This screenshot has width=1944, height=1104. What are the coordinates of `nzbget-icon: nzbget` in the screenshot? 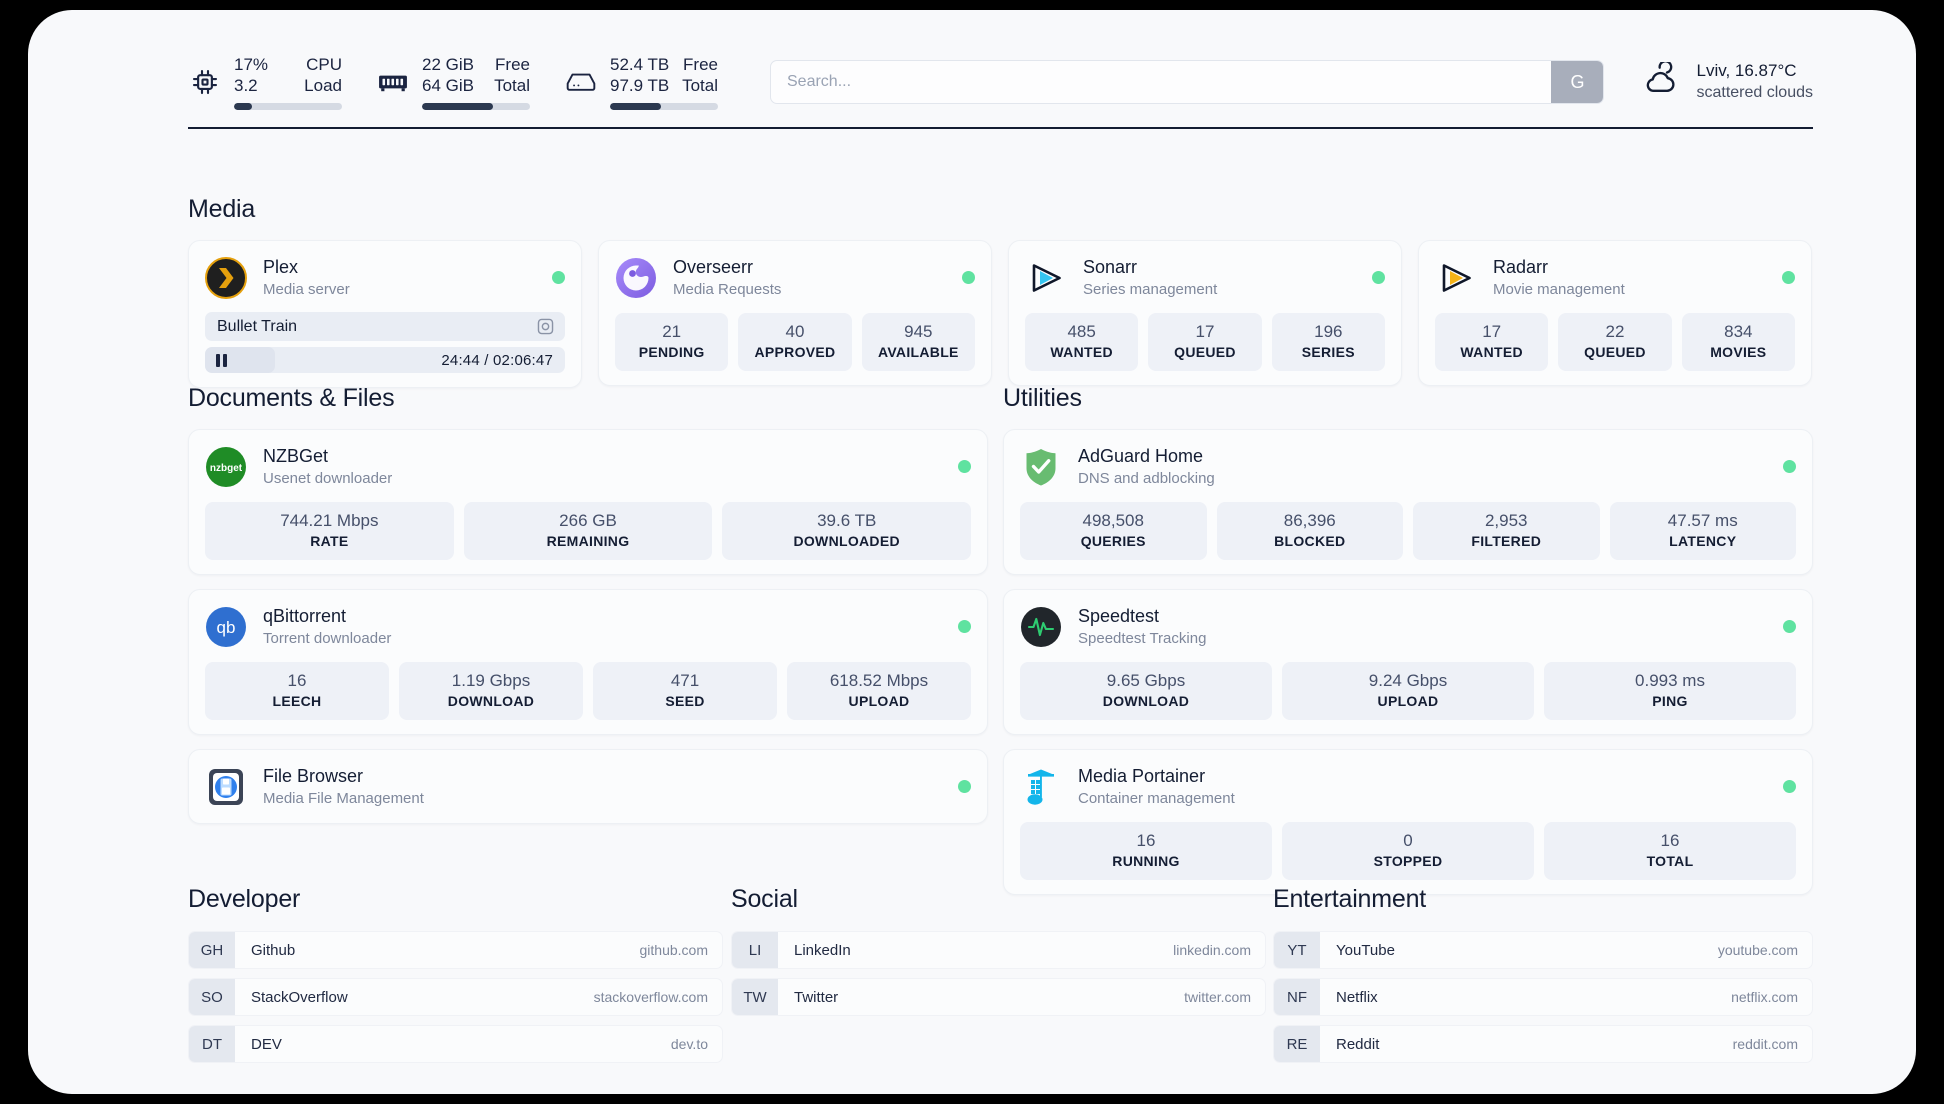 It's located at (226, 467).